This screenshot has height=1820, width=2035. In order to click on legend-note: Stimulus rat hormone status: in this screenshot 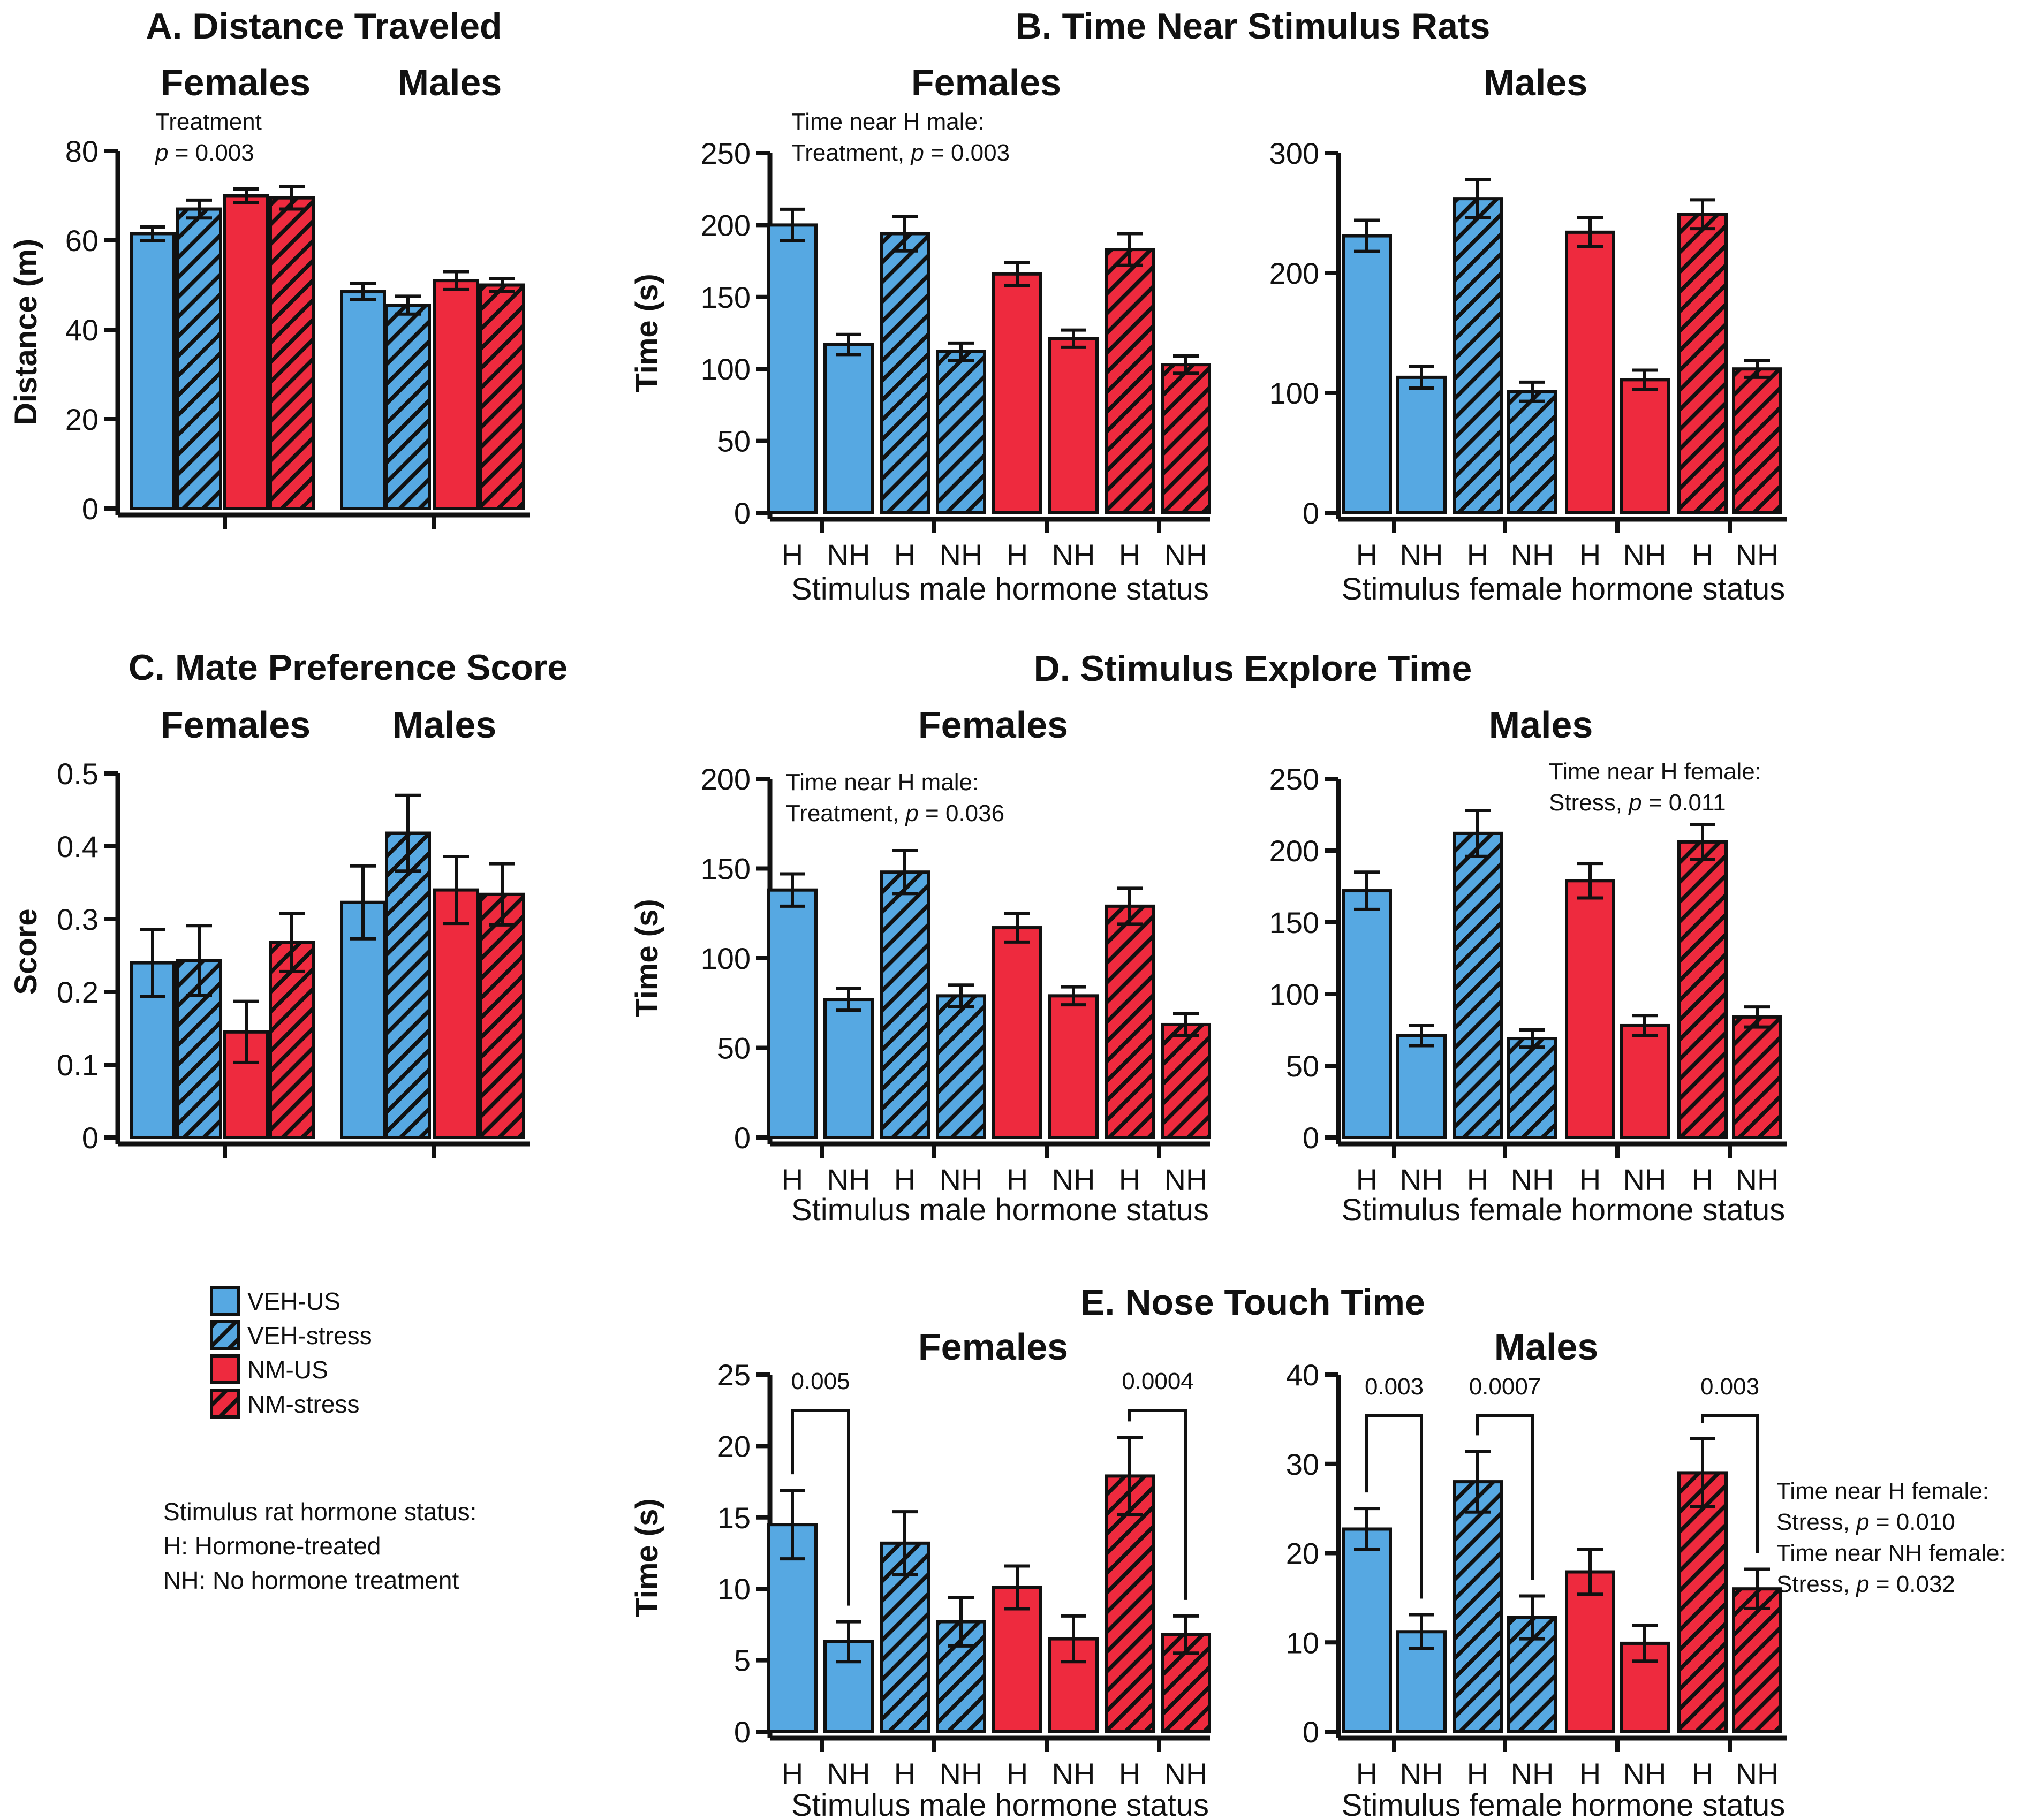, I will do `click(319, 1512)`.